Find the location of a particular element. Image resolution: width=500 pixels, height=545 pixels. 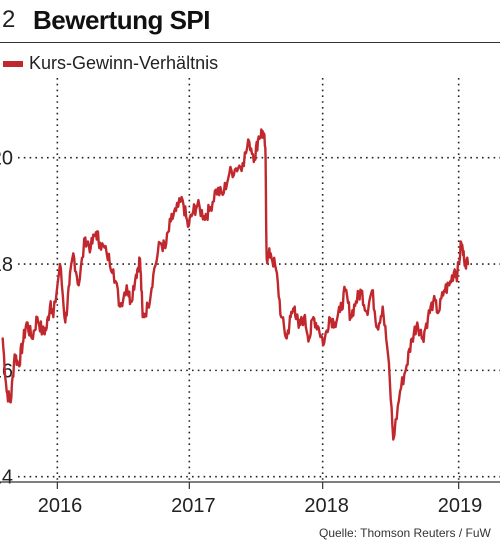

figure-number: 2 is located at coordinates (9, 19).